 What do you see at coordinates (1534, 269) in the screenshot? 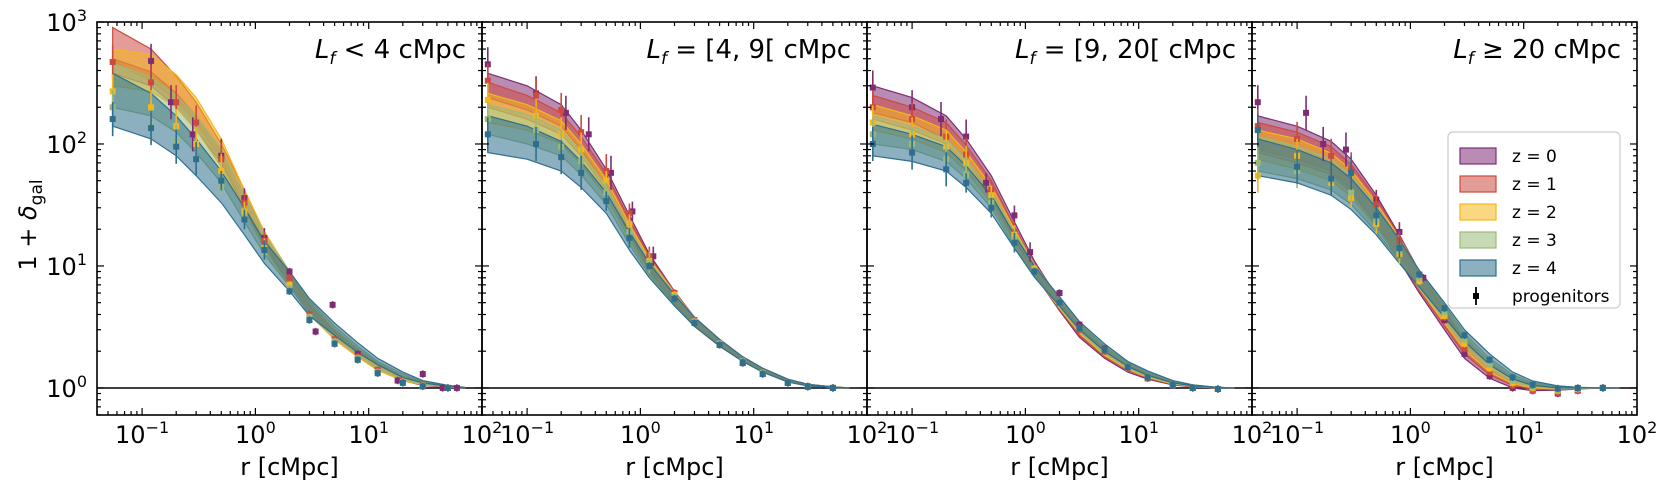
I see `legend-label: z = 4` at bounding box center [1534, 269].